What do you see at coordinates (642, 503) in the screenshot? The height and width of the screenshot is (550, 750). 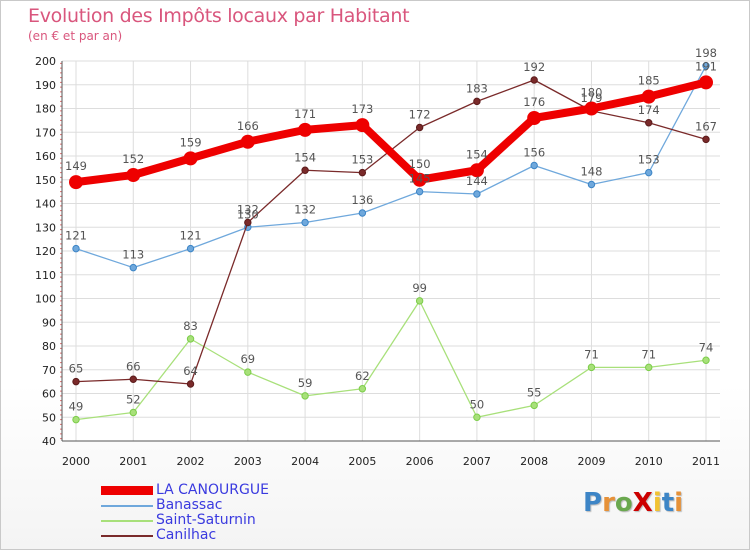 I see `logo-letter: X` at bounding box center [642, 503].